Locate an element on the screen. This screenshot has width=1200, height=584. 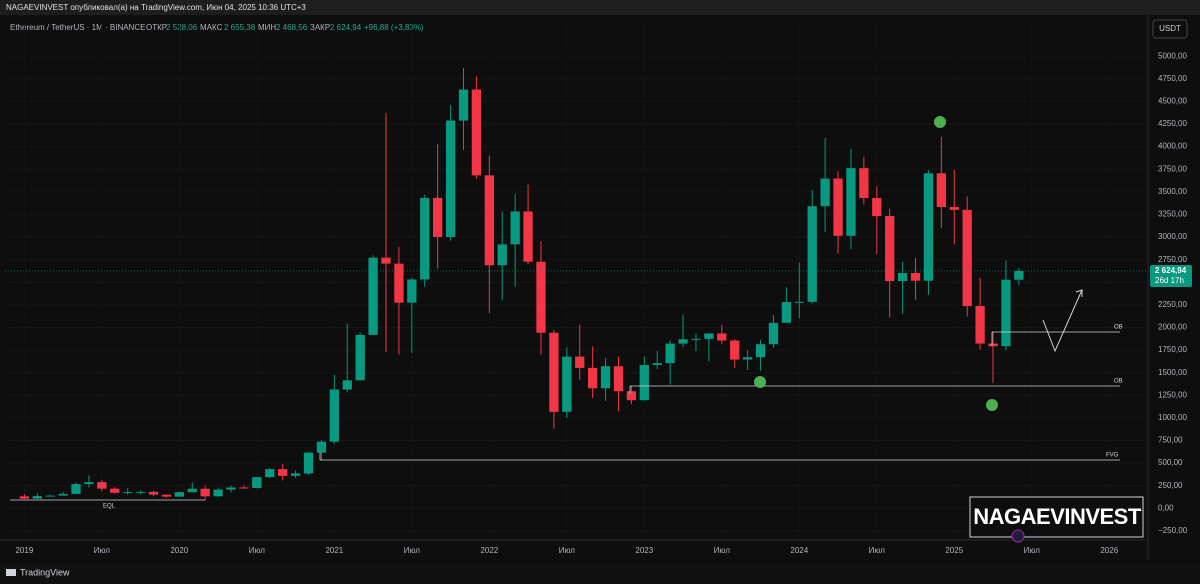
y-tick-label: 500,00 is located at coordinates (1170, 462).